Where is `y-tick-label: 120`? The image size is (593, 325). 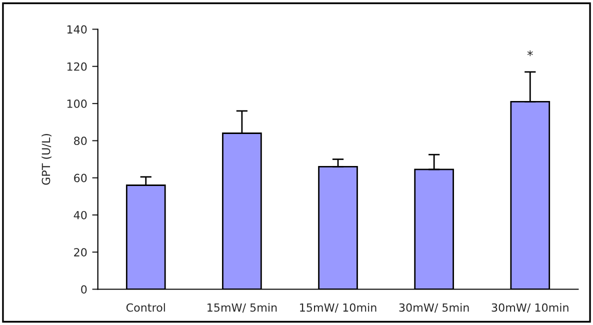
y-tick-label: 120 is located at coordinates (77, 66).